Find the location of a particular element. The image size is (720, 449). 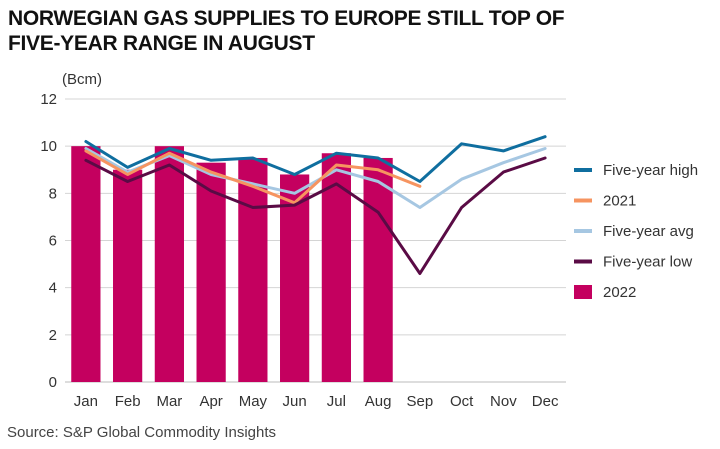

bar-2022-jan is located at coordinates (86, 264).